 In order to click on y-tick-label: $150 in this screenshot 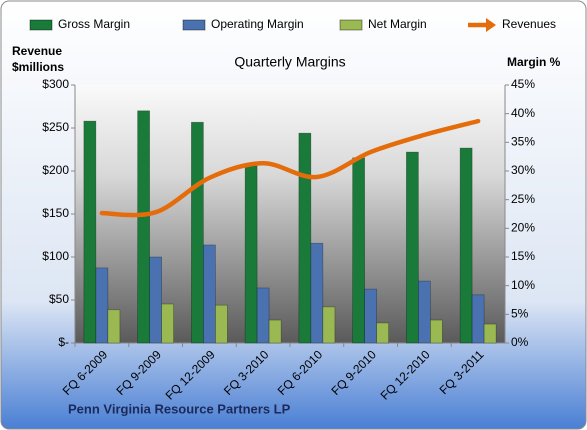, I will do `click(55, 213)`.